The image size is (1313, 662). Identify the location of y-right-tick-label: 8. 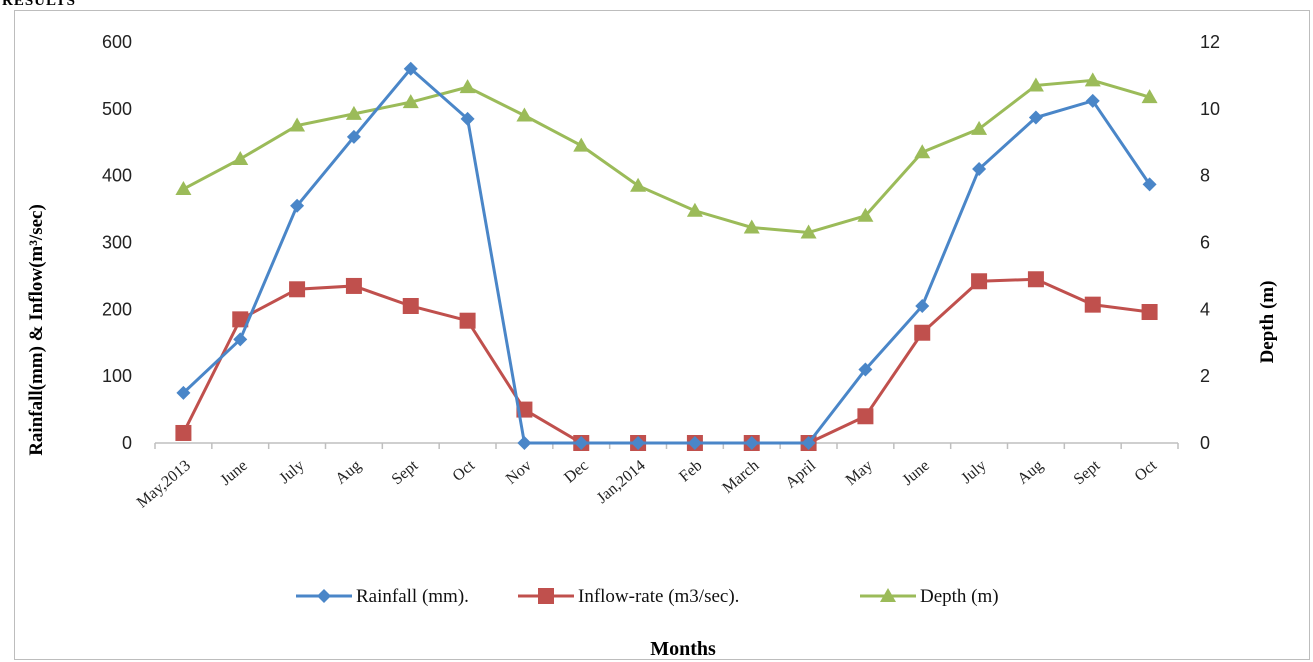
(1205, 176).